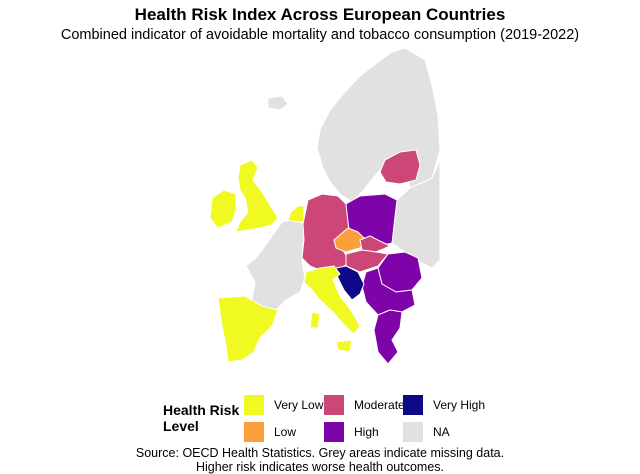 Image resolution: width=640 pixels, height=474 pixels. What do you see at coordinates (332, 300) in the screenshot?
I see `region-italy` at bounding box center [332, 300].